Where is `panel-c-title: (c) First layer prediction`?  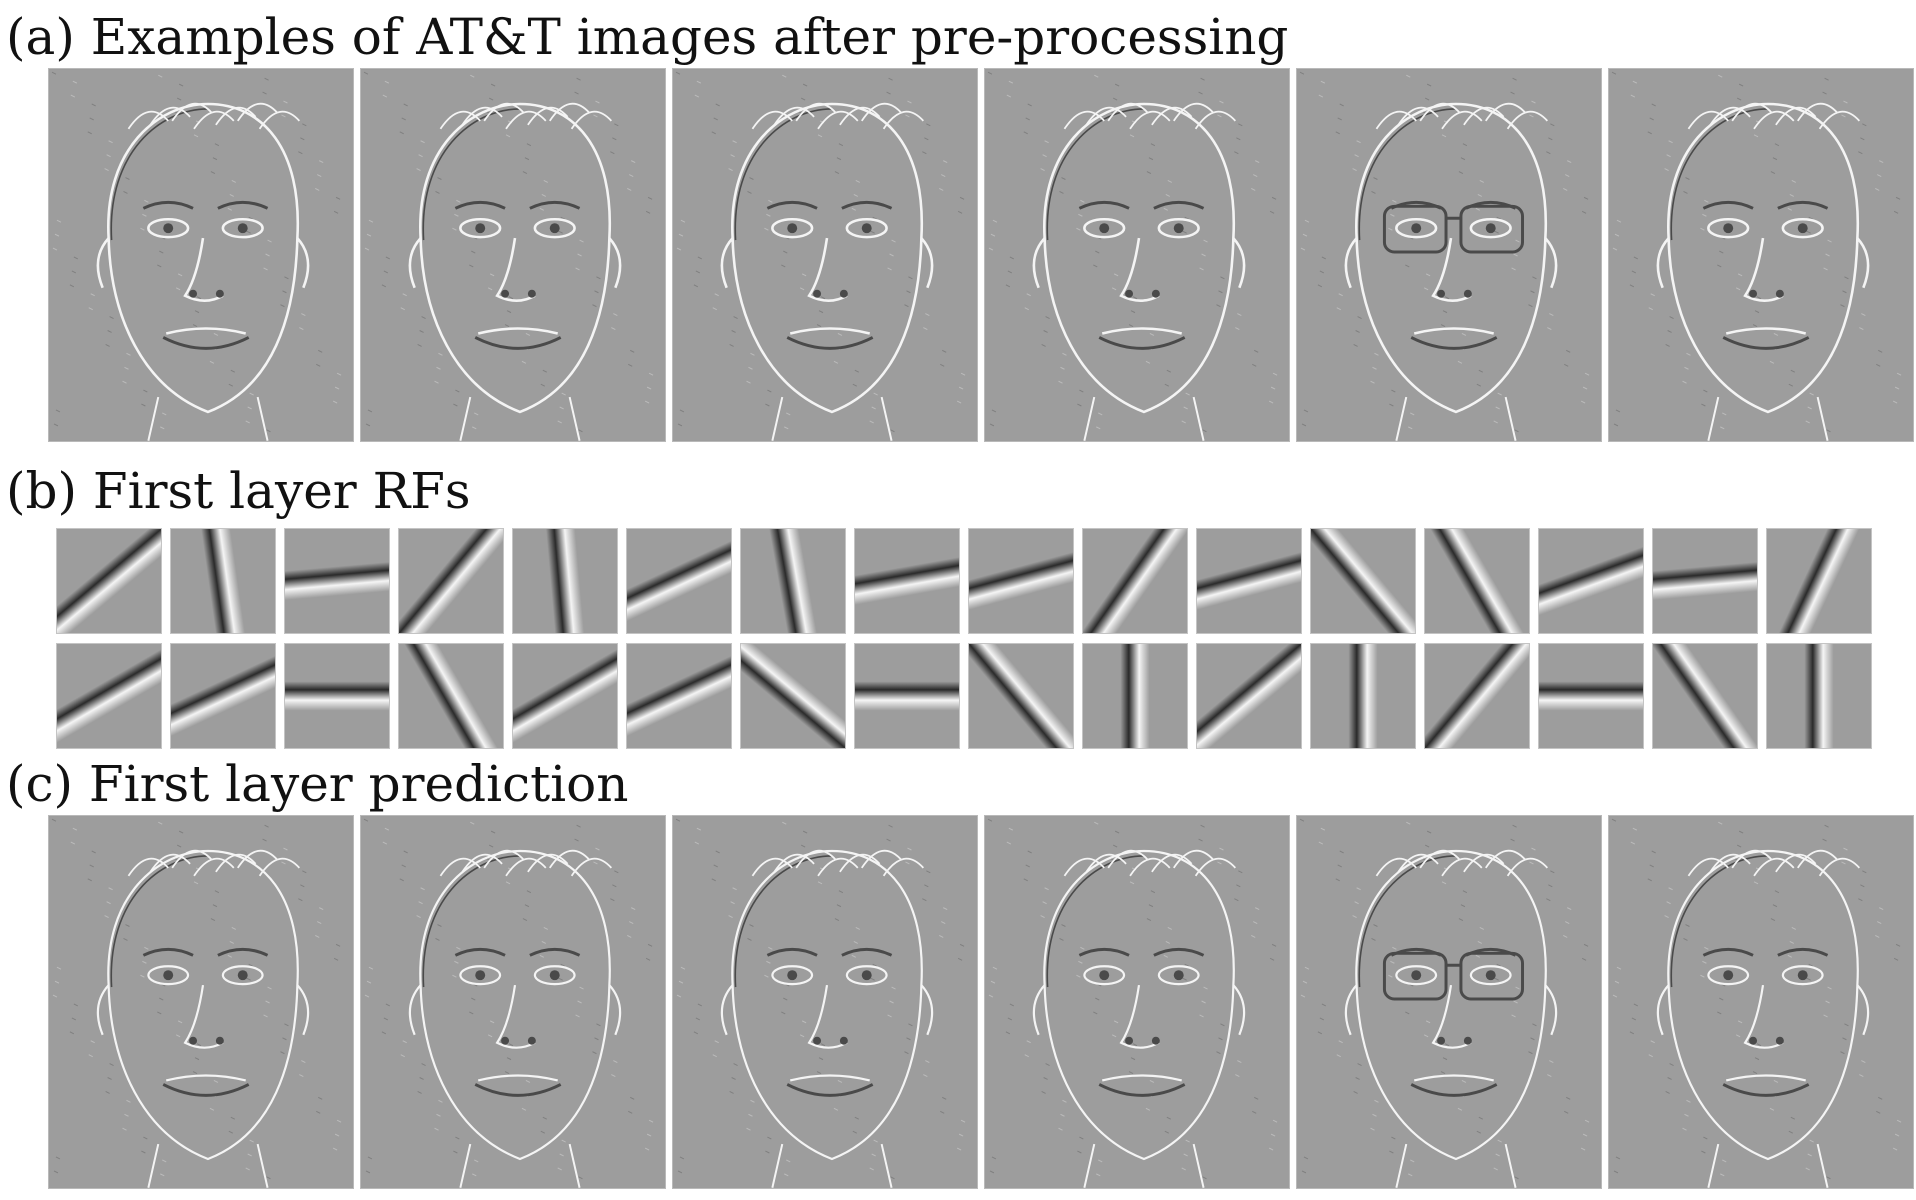
panel-c-title: (c) First layer prediction is located at coordinates (317, 784).